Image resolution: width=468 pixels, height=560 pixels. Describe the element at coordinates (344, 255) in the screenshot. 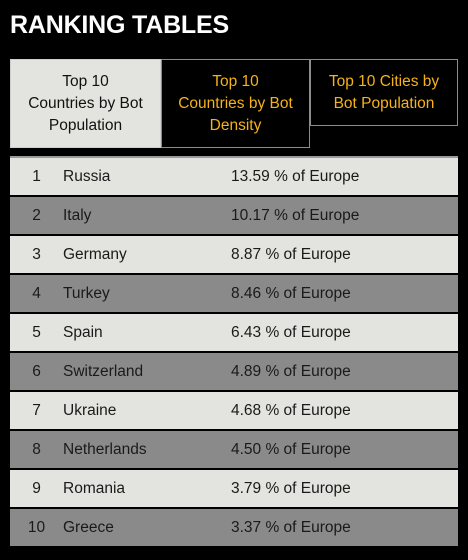

I see `value-cell: 8.87 % of Europe` at that location.